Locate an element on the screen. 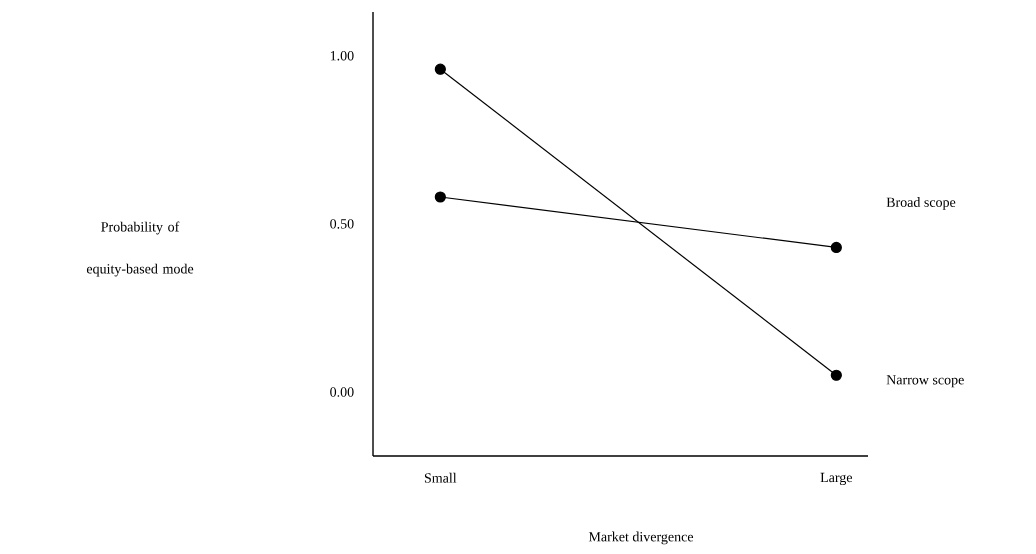 The height and width of the screenshot is (554, 1036). x-tick-label: Large is located at coordinates (836, 479).